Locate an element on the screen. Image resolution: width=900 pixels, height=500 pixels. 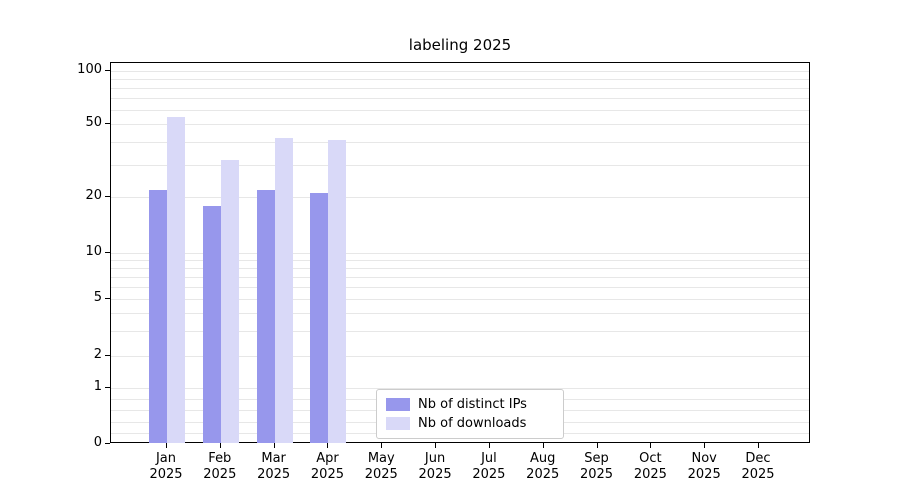
y-tick-label-0: 0 is located at coordinates (97, 442).